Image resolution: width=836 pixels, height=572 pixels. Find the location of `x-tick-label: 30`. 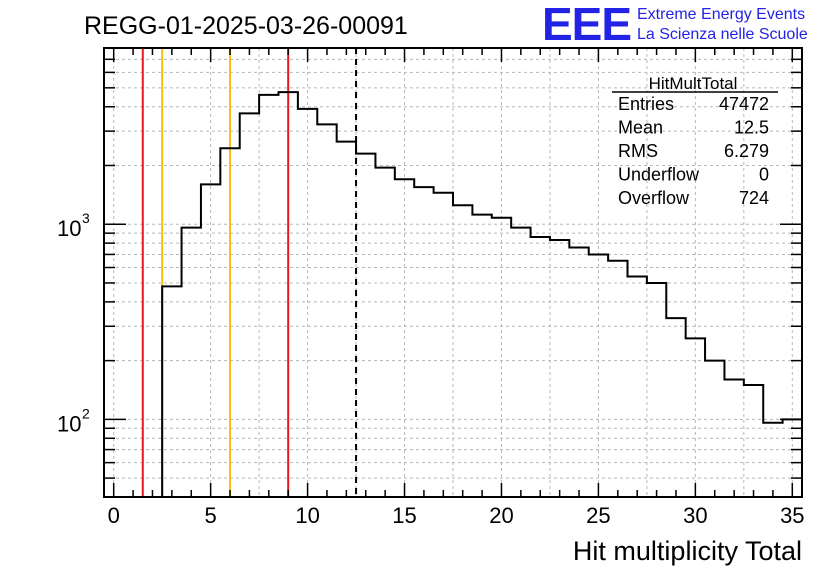

x-tick-label: 30 is located at coordinates (695, 515).